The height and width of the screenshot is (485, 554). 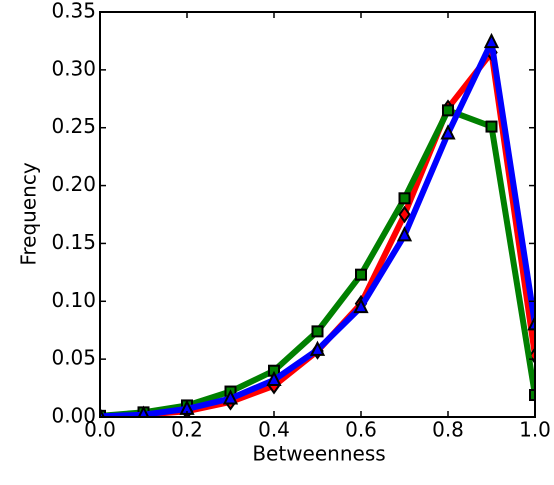 What do you see at coordinates (187, 430) in the screenshot?
I see `x-tick-label: 0.2` at bounding box center [187, 430].